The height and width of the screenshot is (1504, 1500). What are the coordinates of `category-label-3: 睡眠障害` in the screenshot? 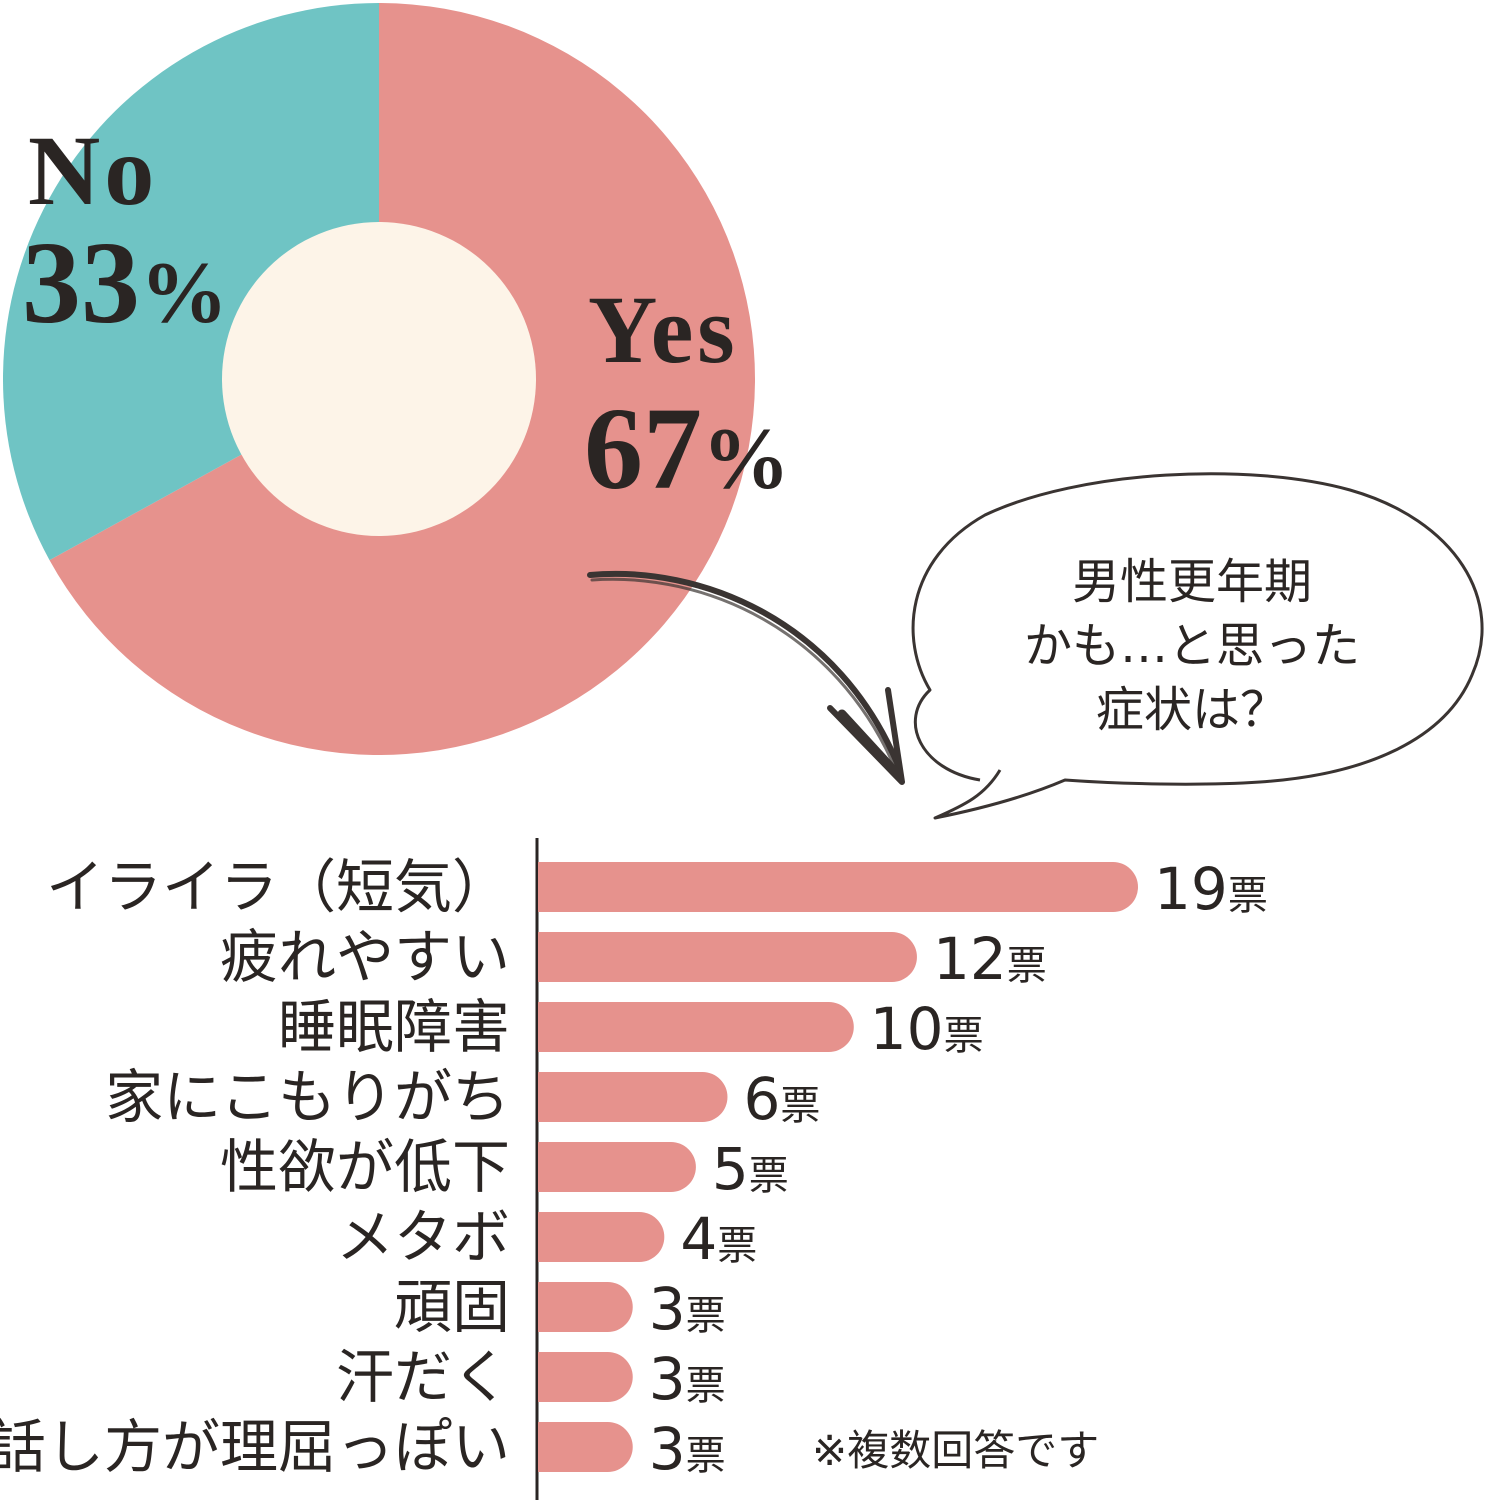 It's located at (394, 1027).